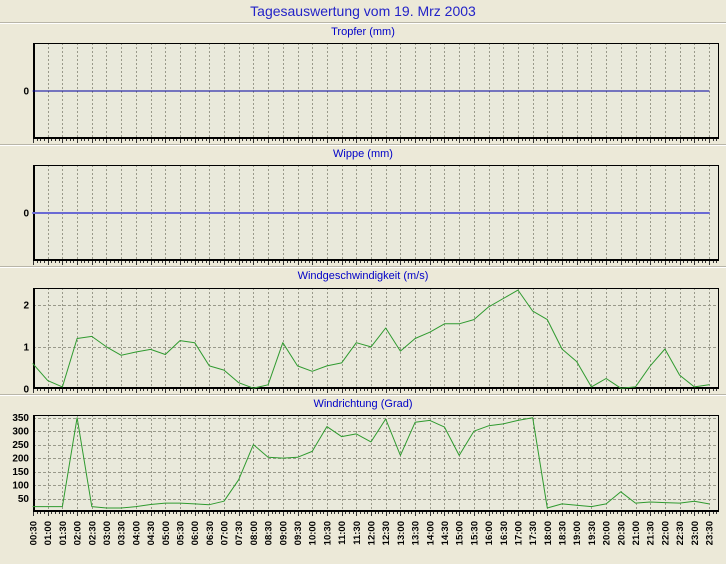 This screenshot has height=564, width=726. Describe the element at coordinates (460, 533) in the screenshot. I see `x-tick-label: 15:00` at that location.